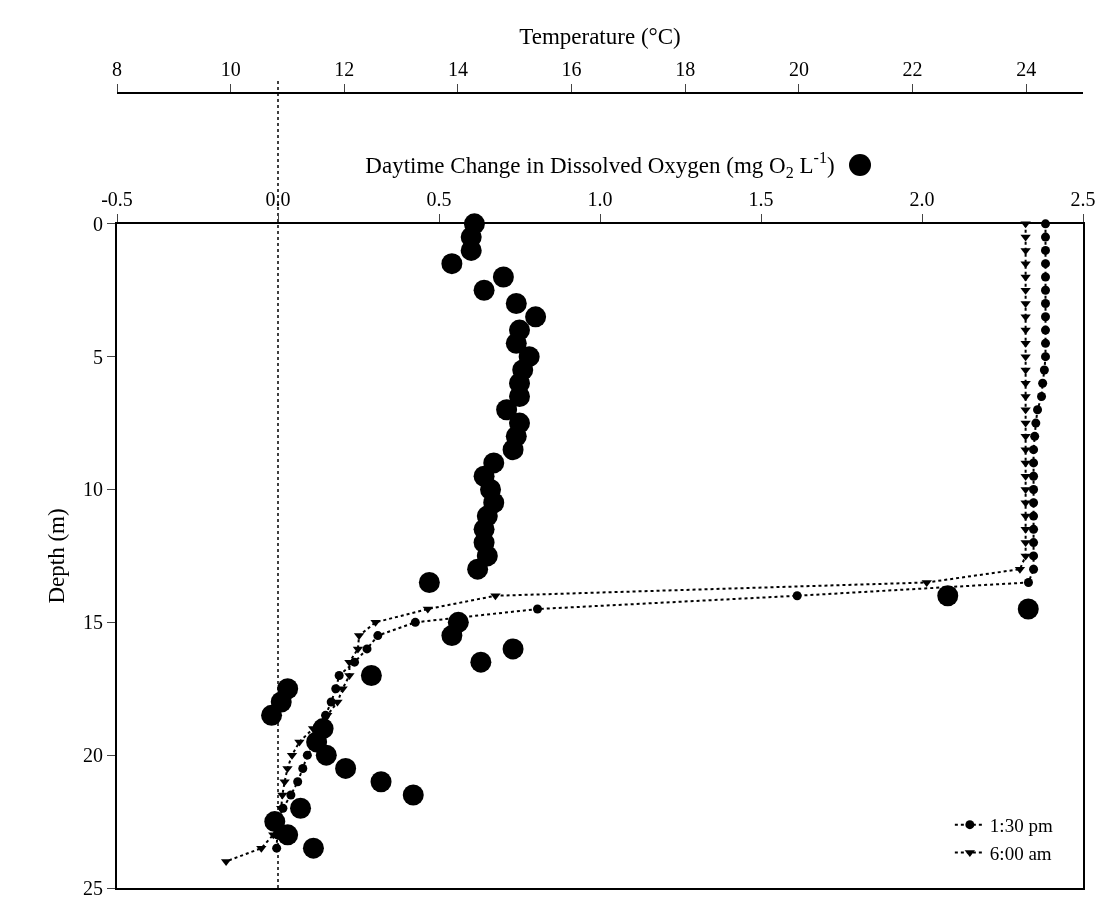 This screenshot has width=1104, height=900. Describe the element at coordinates (56, 556) in the screenshot. I see `y-axis-title: Depth (m)` at that location.